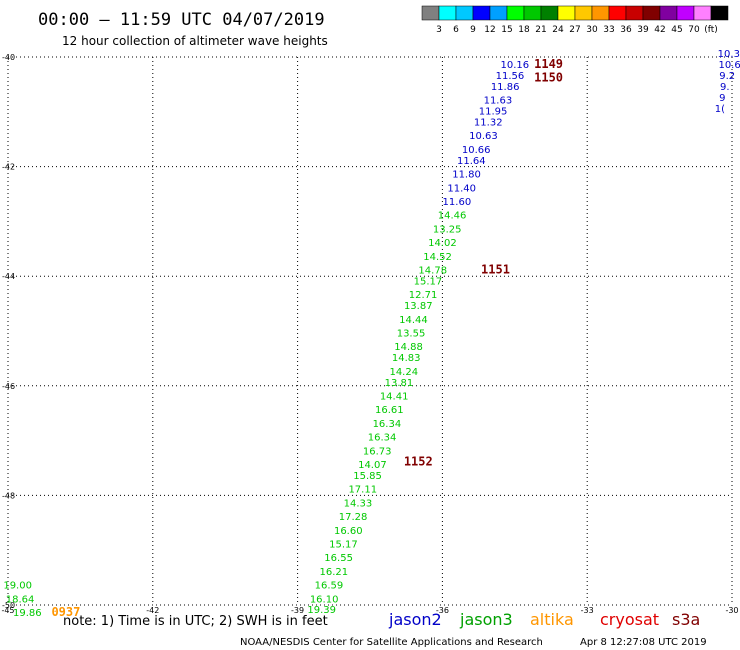  What do you see at coordinates (725, 87) in the screenshot?
I see `data-point-label: 9.` at bounding box center [725, 87].